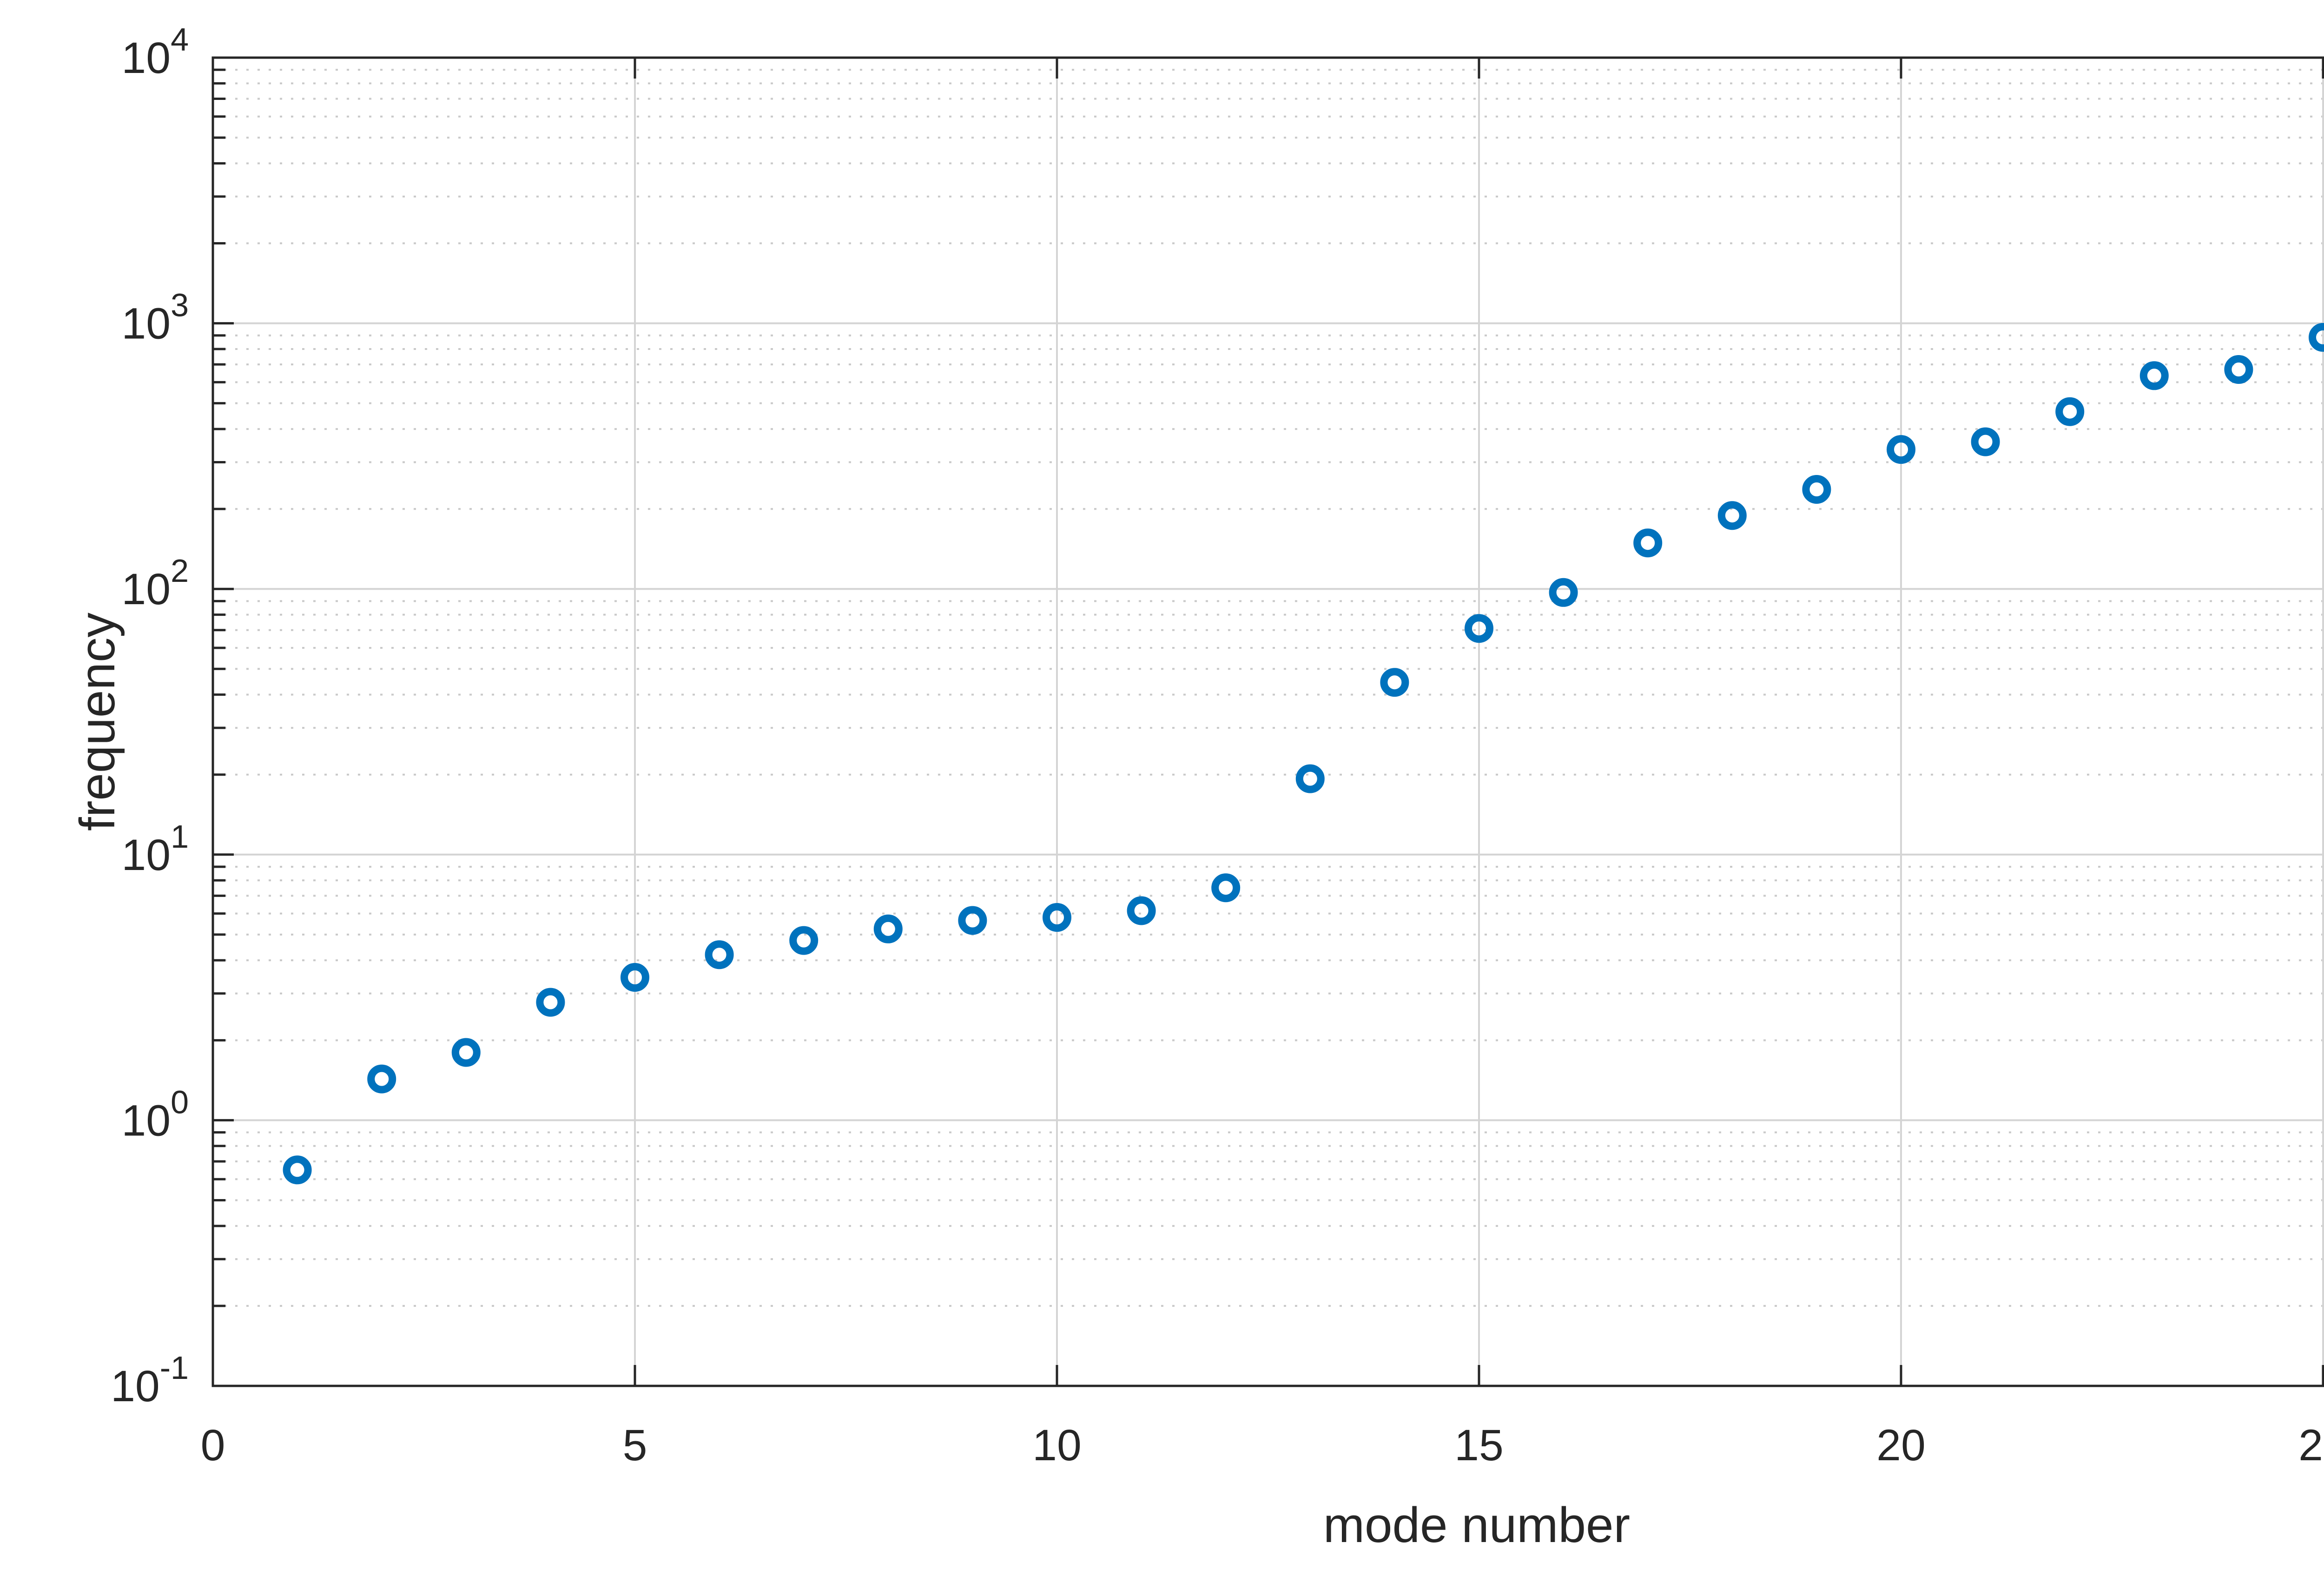 This screenshot has height=1569, width=2324. I want to click on y-tick-label: 10¹, so click(155, 849).